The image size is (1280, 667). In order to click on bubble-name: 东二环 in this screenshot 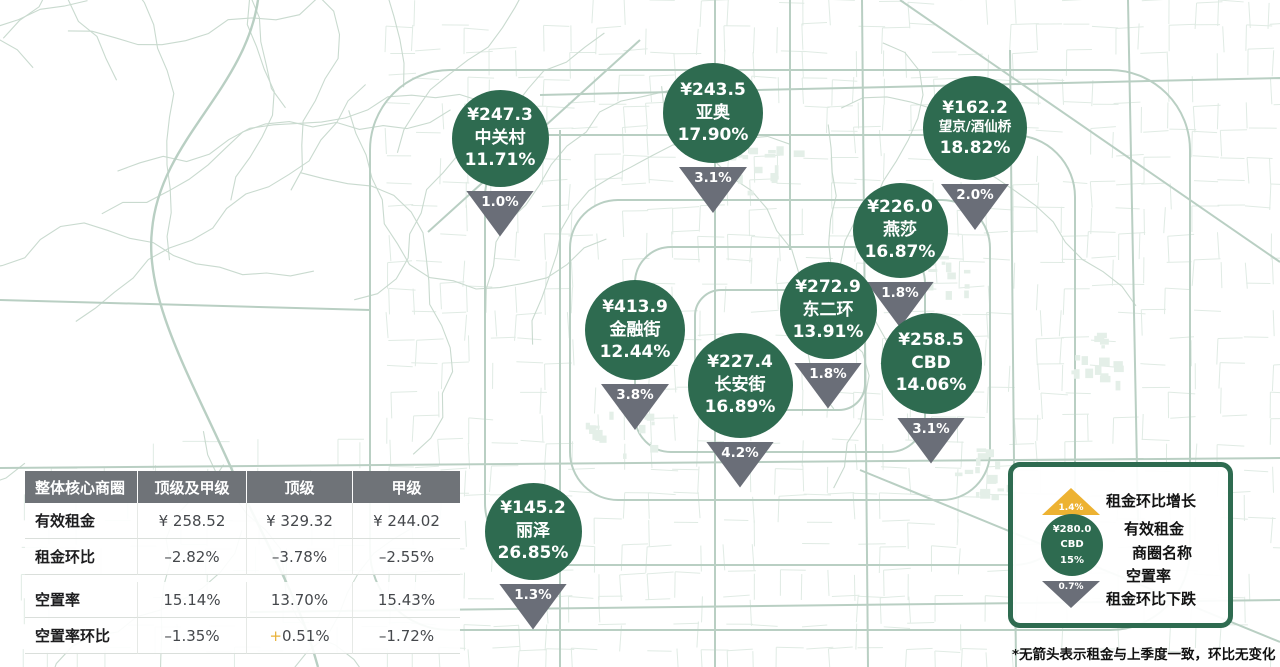, I will do `click(828, 309)`.